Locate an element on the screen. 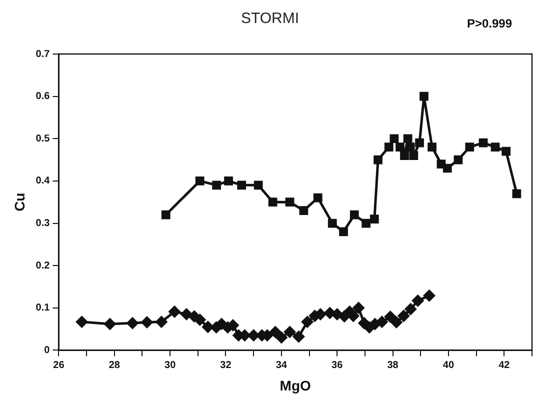  x-tick-label: 38 is located at coordinates (393, 365).